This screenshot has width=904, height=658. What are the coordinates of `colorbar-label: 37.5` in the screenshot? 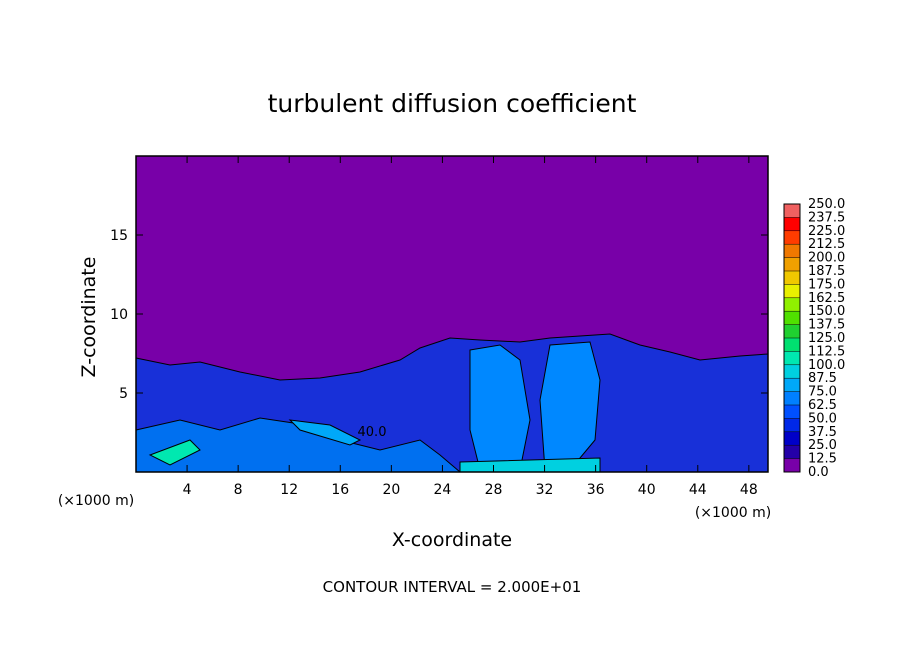 It's located at (822, 432).